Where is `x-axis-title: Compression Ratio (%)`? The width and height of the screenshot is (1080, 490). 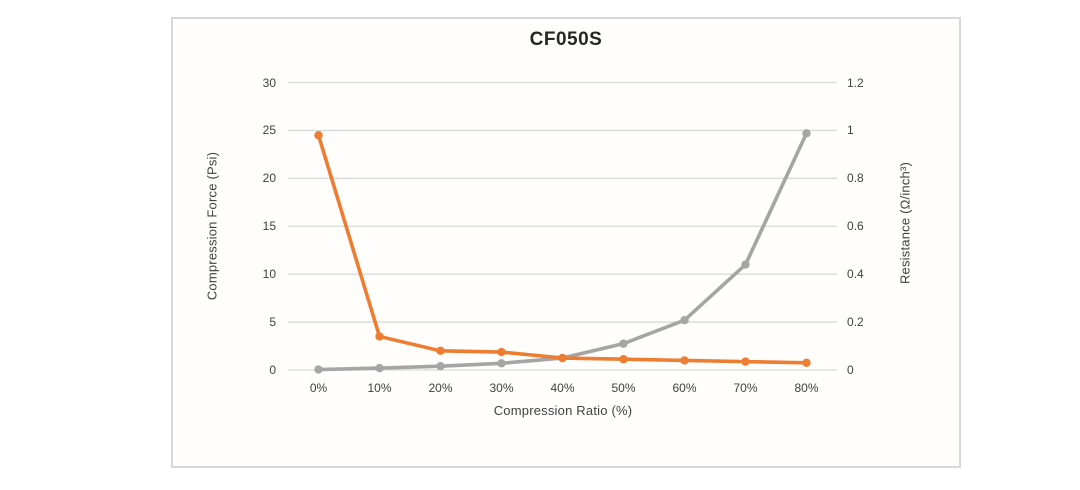
x-axis-title: Compression Ratio (%) is located at coordinates (563, 410).